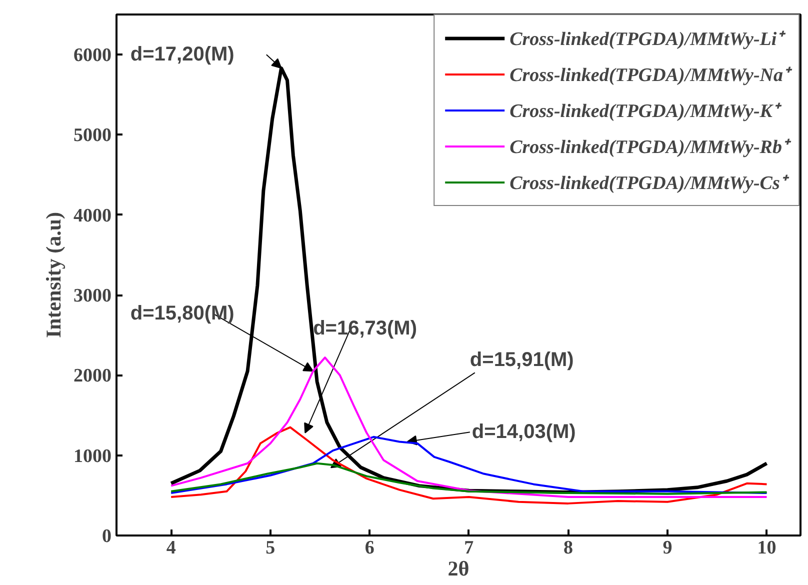 This screenshot has width=808, height=585. I want to click on annotation: d=17,20(M), so click(182, 55).